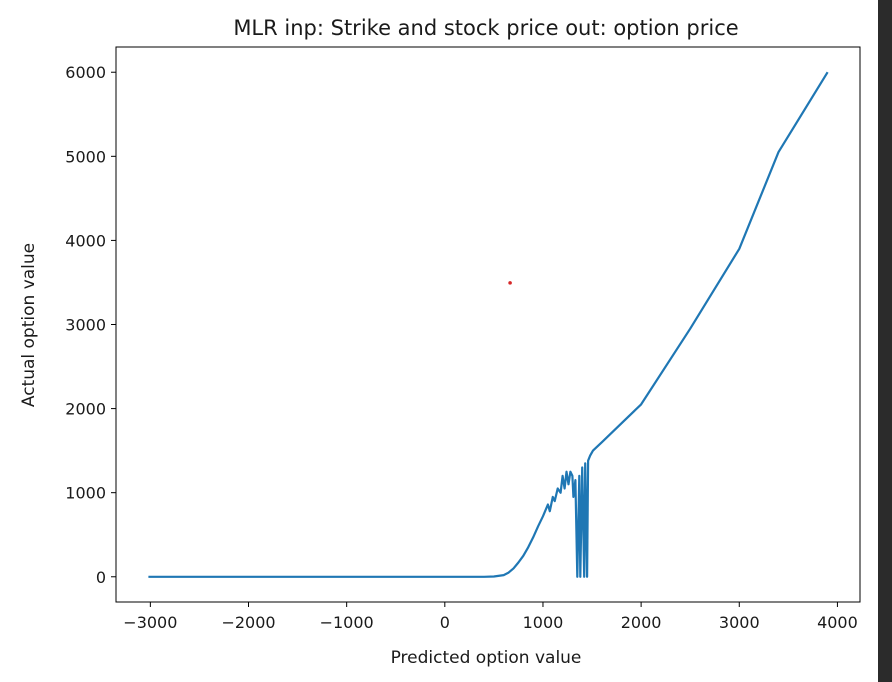 The width and height of the screenshot is (892, 682). Describe the element at coordinates (641, 622) in the screenshot. I see `x-tick-label: 2000` at that location.